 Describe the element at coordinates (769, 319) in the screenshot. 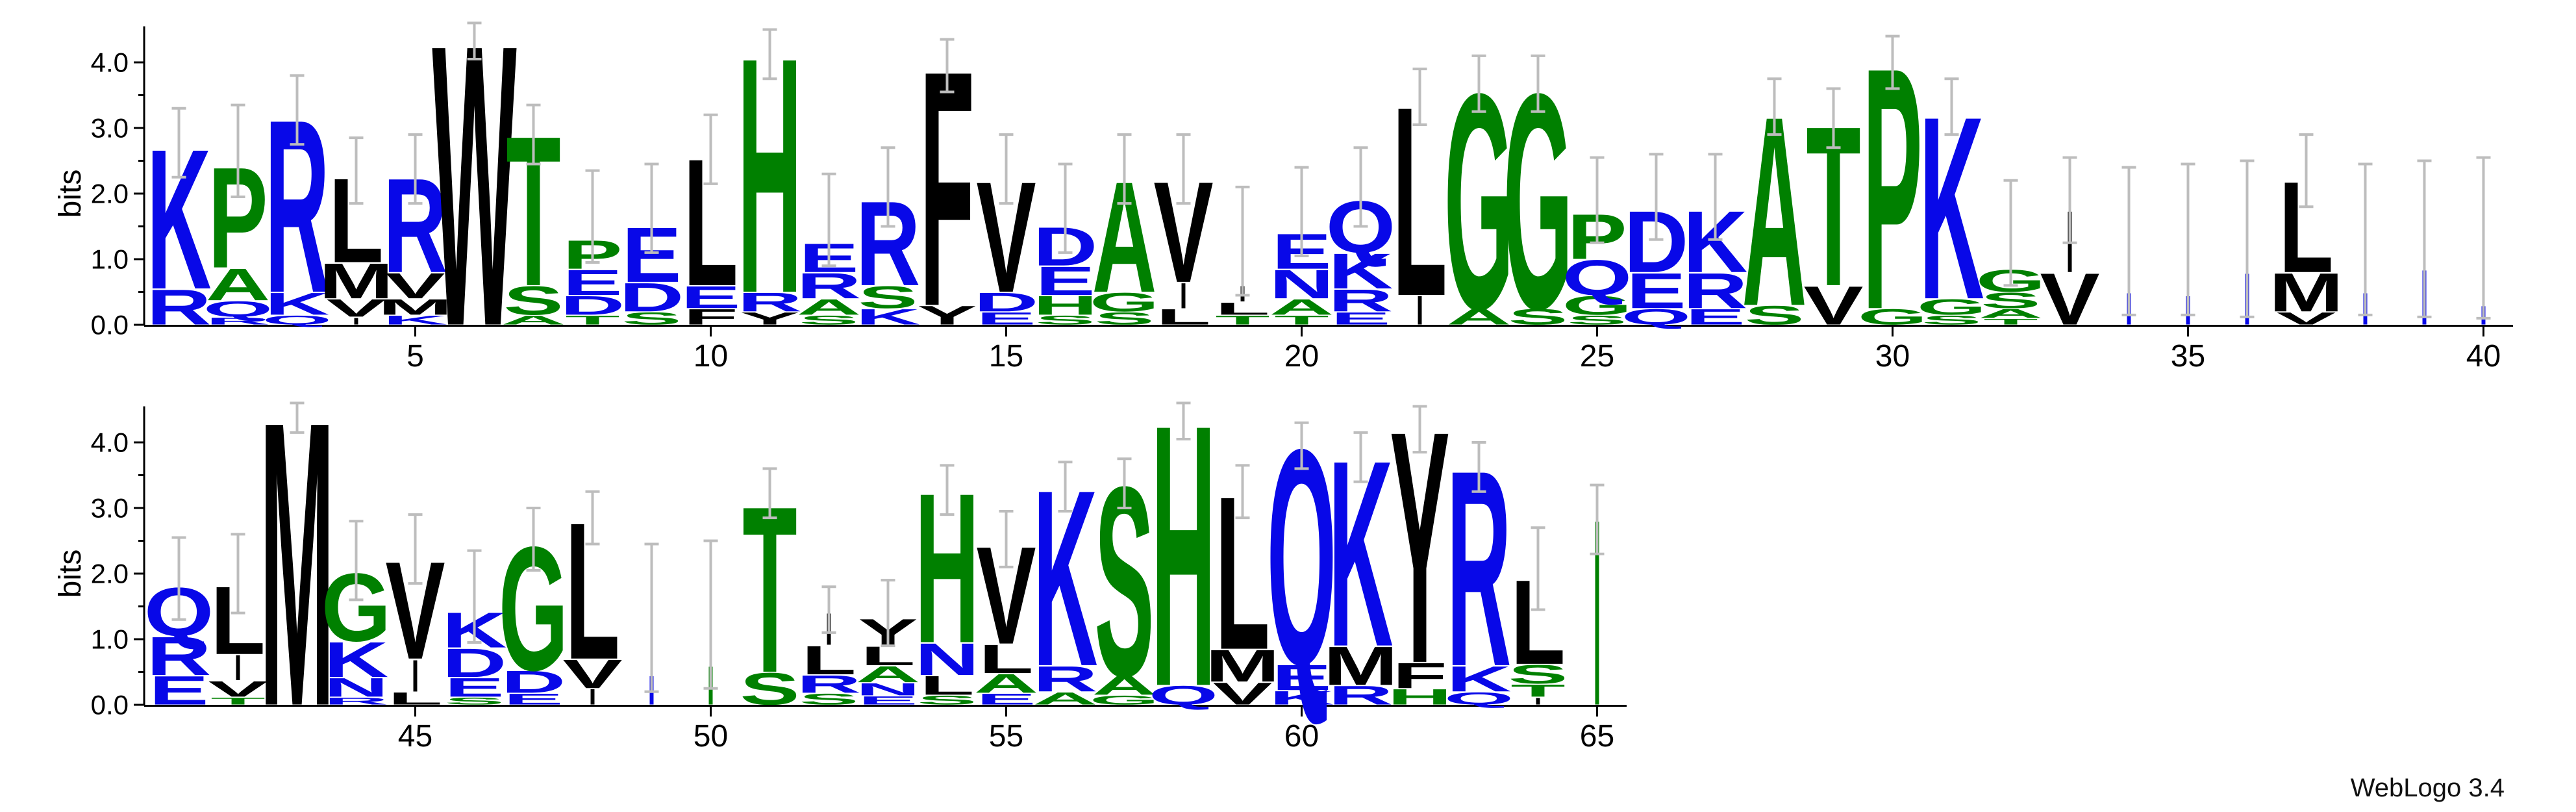

I see `logo-letter: Y` at that location.